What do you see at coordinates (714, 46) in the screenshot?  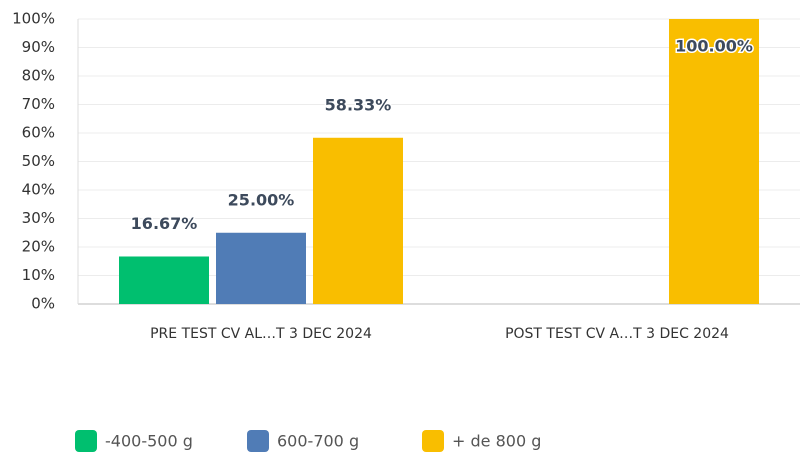 I see `data-label: 100.00%` at bounding box center [714, 46].